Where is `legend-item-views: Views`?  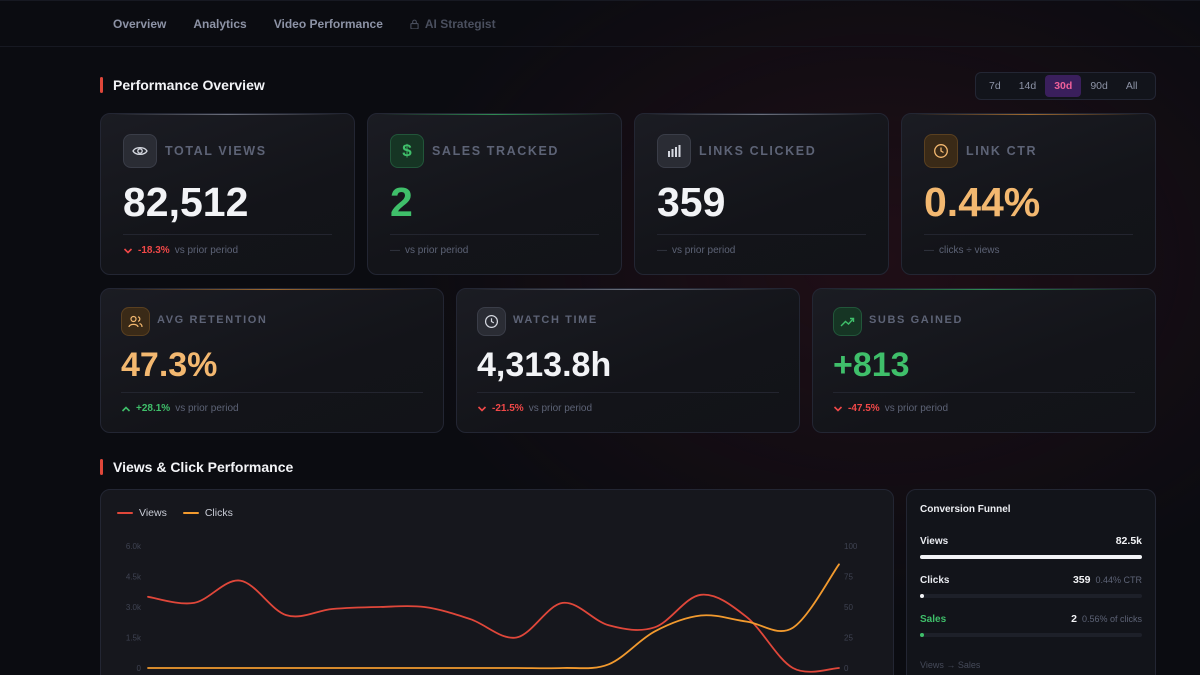
legend-item-views: Views is located at coordinates (142, 513).